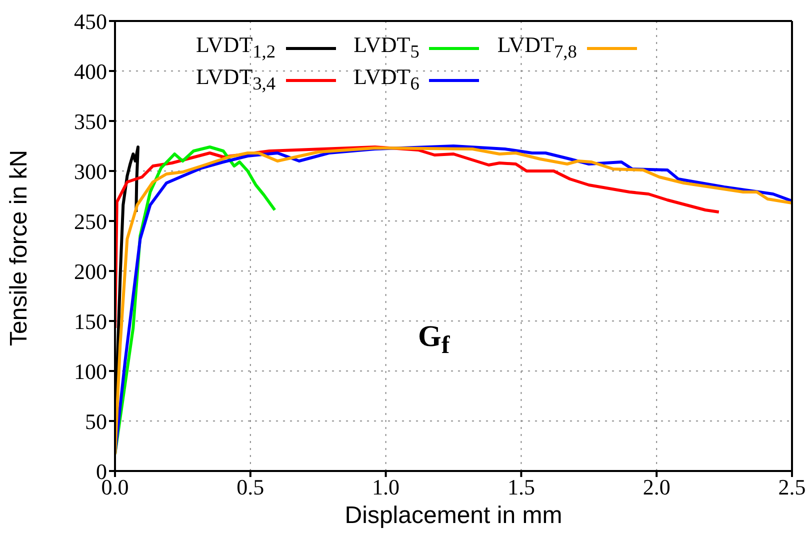 This screenshot has width=809, height=537. What do you see at coordinates (387, 80) in the screenshot?
I see `legend-label: LVDT$_{6}$` at bounding box center [387, 80].